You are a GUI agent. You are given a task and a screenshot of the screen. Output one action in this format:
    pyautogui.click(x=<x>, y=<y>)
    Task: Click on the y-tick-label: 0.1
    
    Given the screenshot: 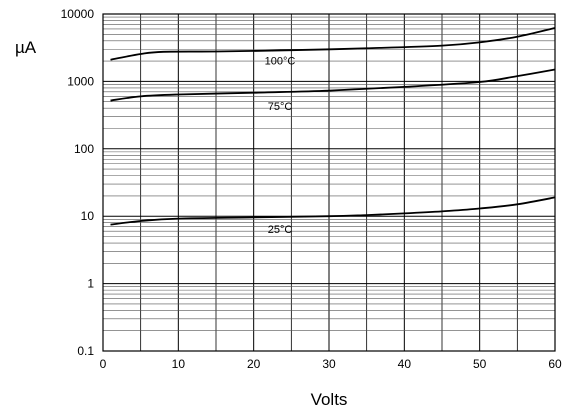 What is the action you would take?
    pyautogui.click(x=85, y=351)
    